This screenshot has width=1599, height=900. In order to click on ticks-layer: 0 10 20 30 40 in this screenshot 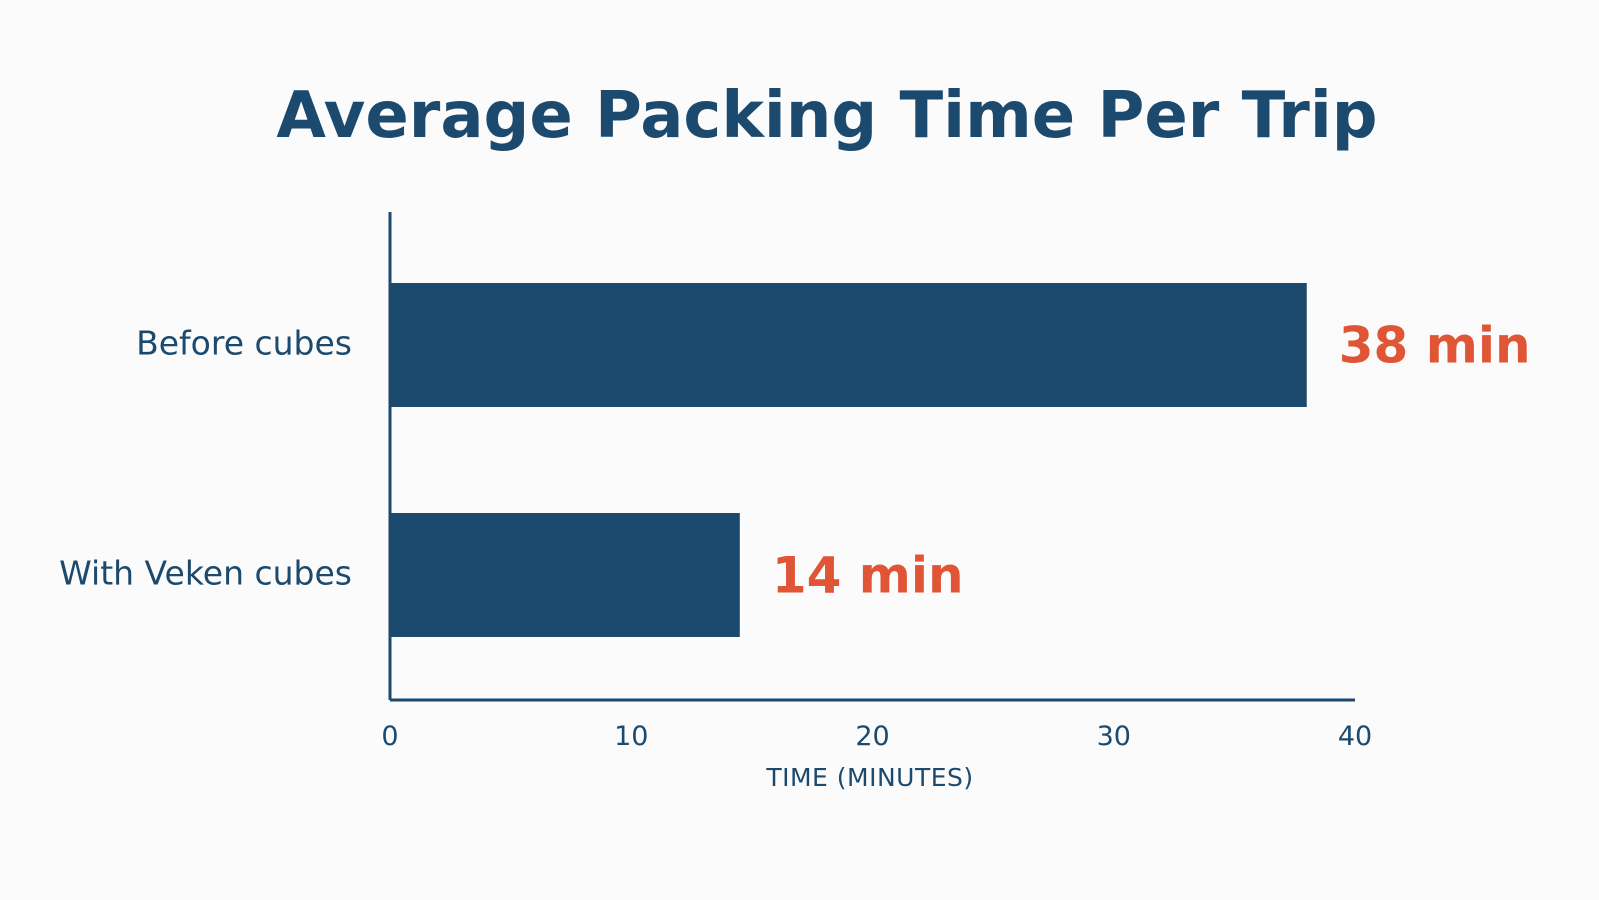, I will do `click(876, 736)`.